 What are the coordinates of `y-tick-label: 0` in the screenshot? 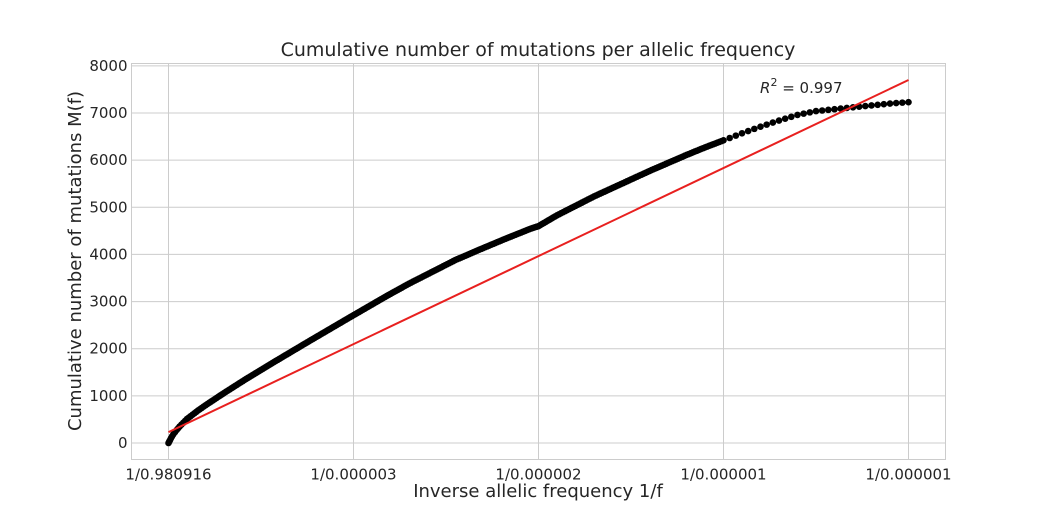 It's located at (123, 443).